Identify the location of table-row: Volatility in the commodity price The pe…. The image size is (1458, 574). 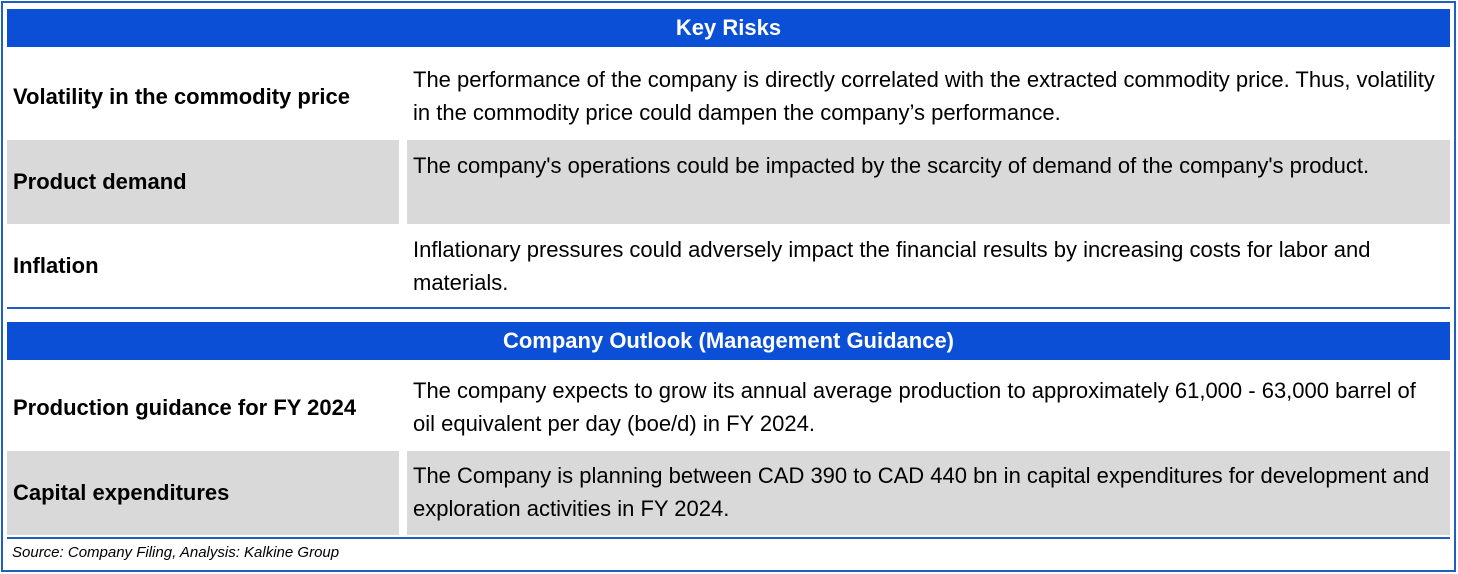
(728, 96).